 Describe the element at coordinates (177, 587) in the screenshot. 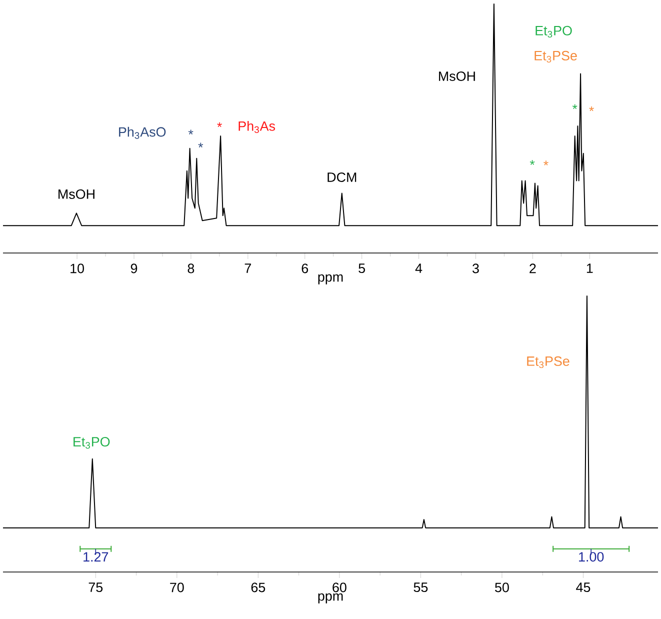

I see `x-tick-label: 70` at that location.